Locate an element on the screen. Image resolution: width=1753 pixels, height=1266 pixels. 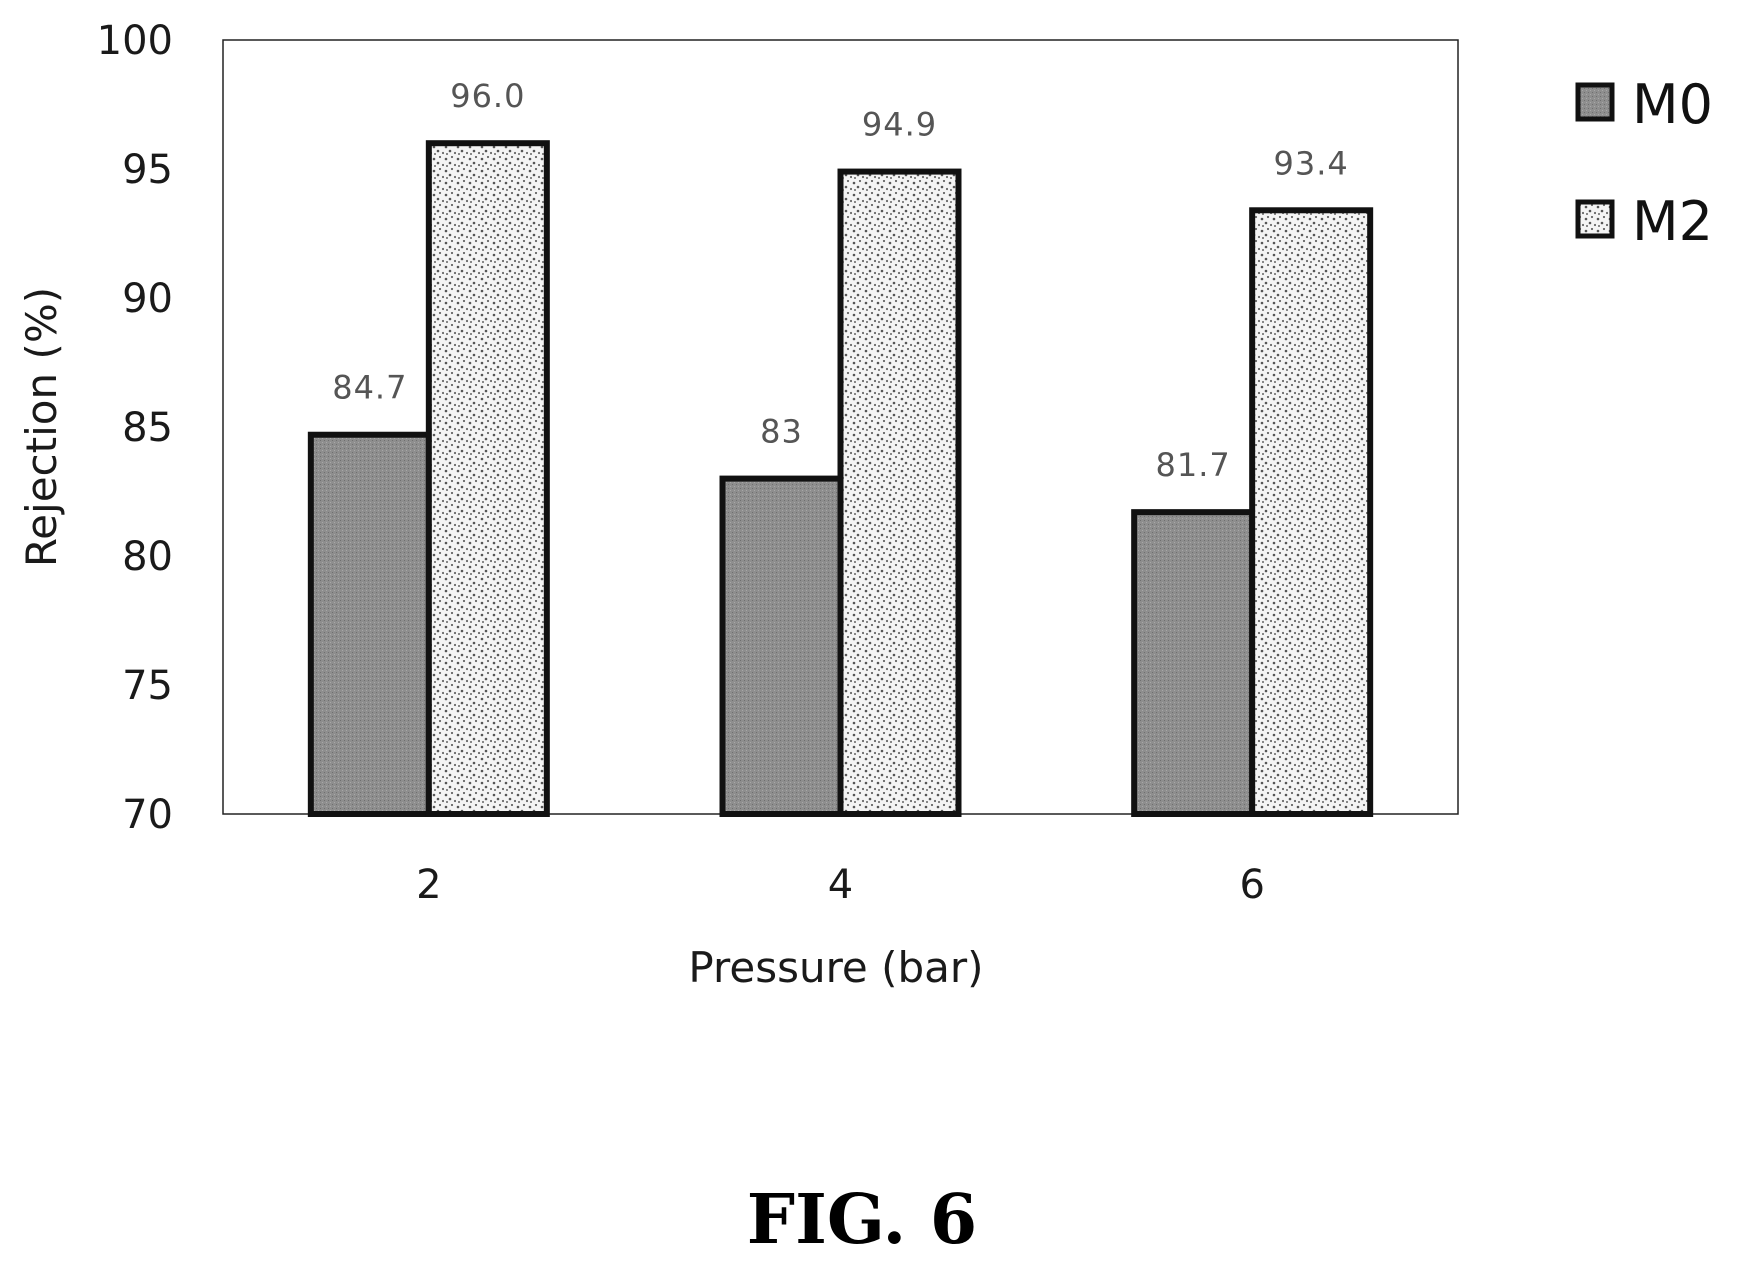
x-tick-label: 4 is located at coordinates (840, 885).